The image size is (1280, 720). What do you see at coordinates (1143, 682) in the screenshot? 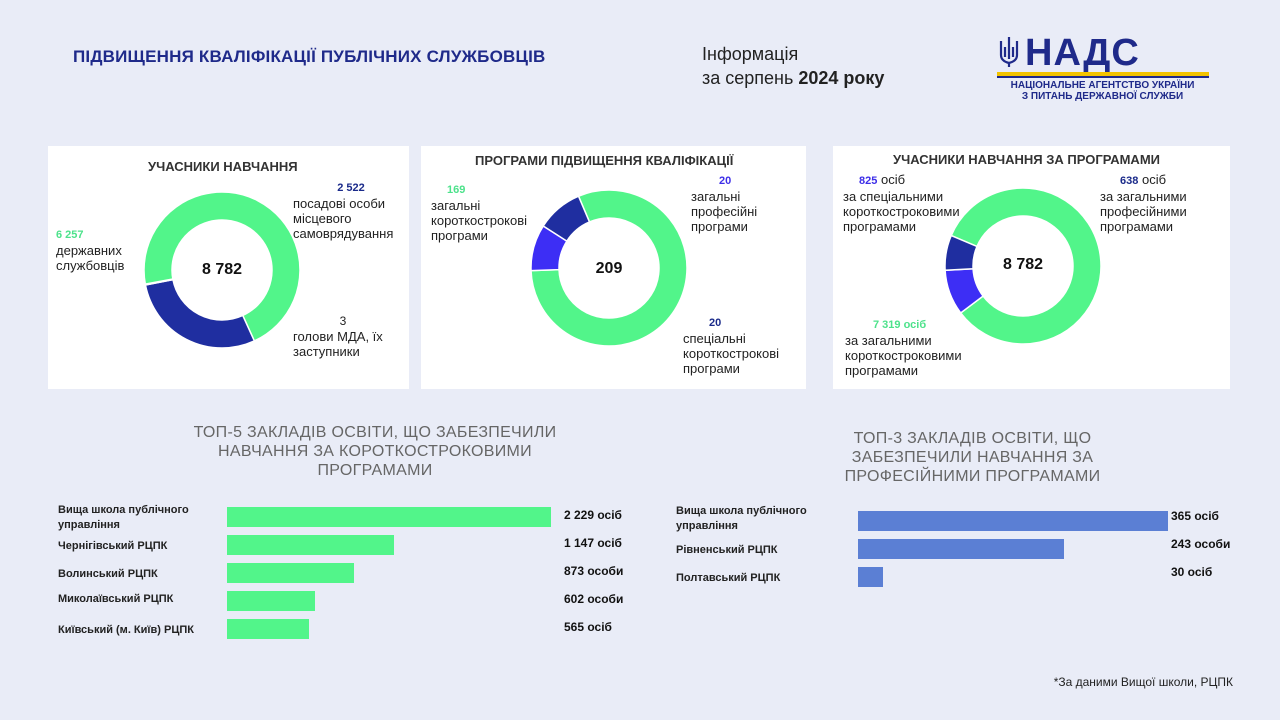
I see `footnote: *За даними Вищої школи, РЦПК` at bounding box center [1143, 682].